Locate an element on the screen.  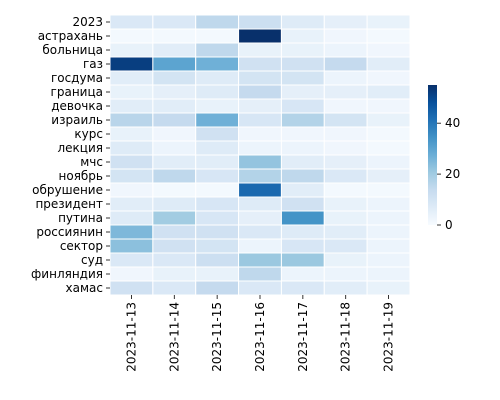
x-tick-label: 2023-11-19 is located at coordinates (389, 337).